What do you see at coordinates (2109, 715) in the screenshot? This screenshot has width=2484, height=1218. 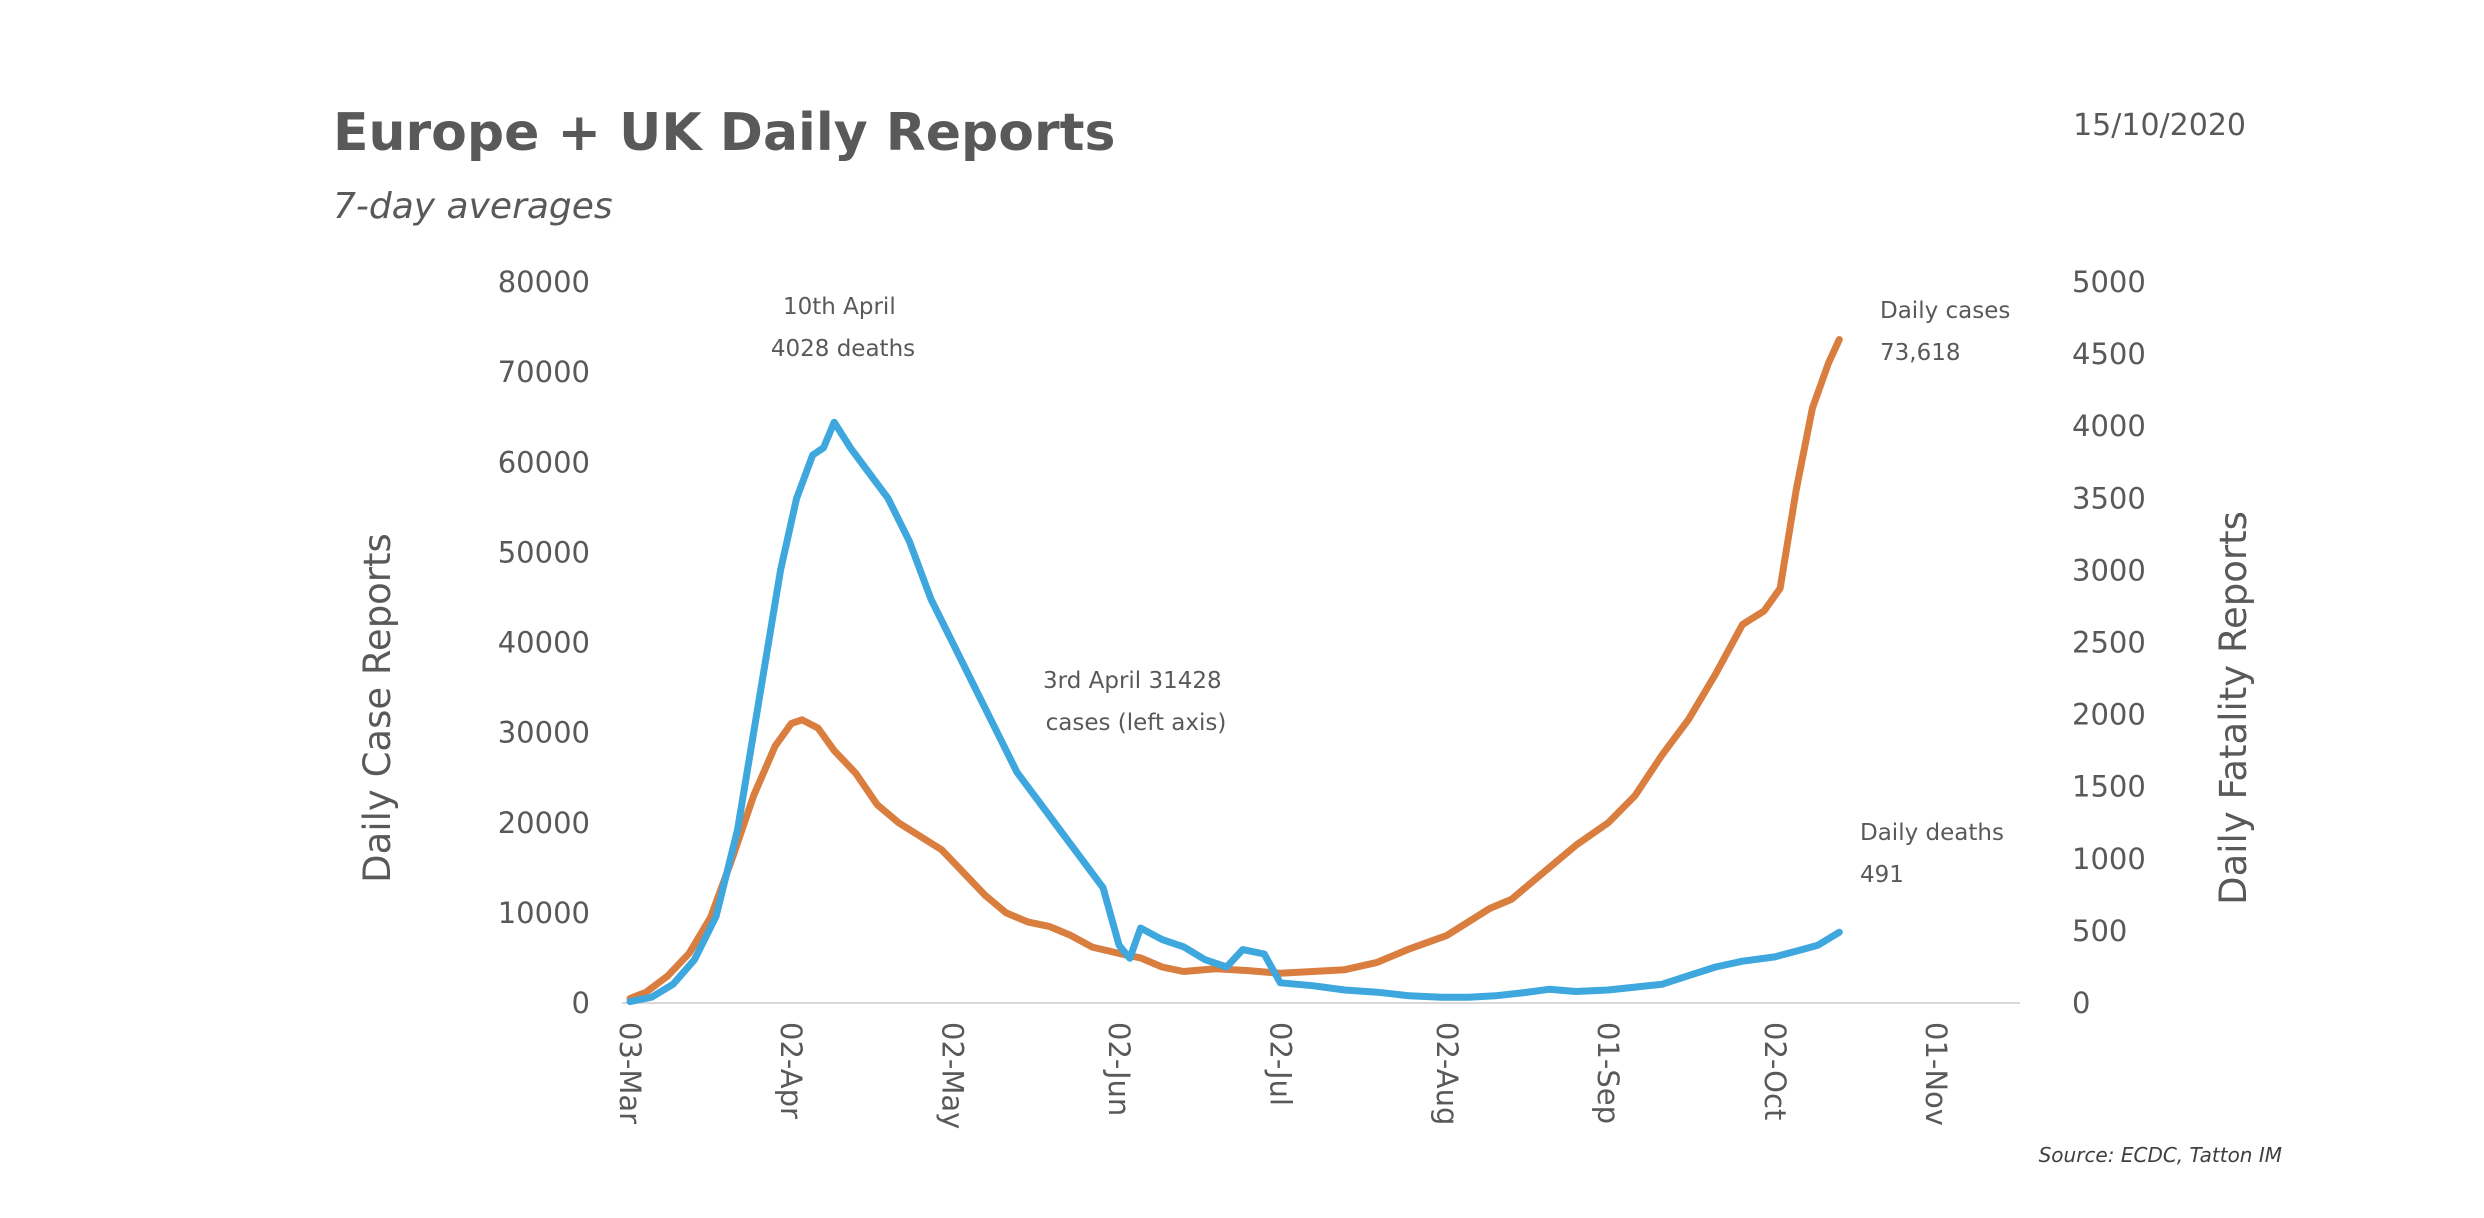 I see `right-axis-tick-label: 2000` at bounding box center [2109, 715].